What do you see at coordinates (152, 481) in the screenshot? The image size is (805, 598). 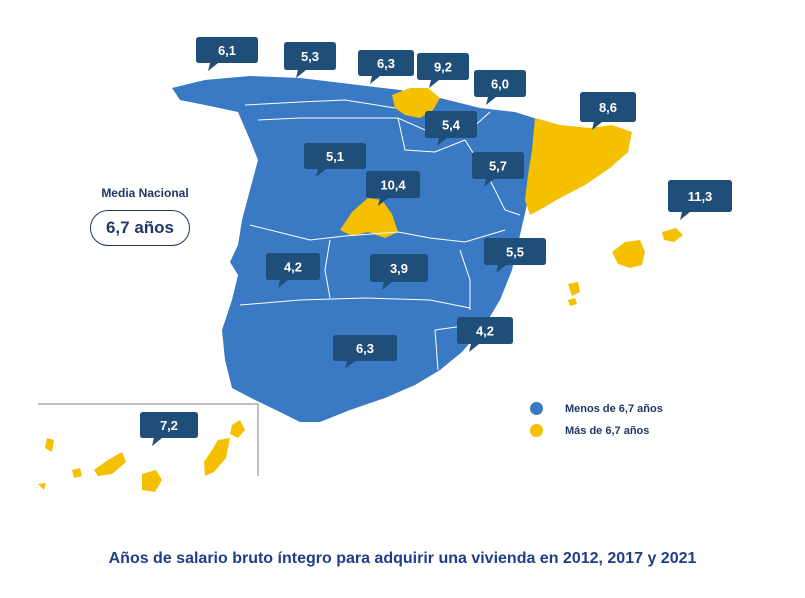 I see `canary-grancanaria-shape` at bounding box center [152, 481].